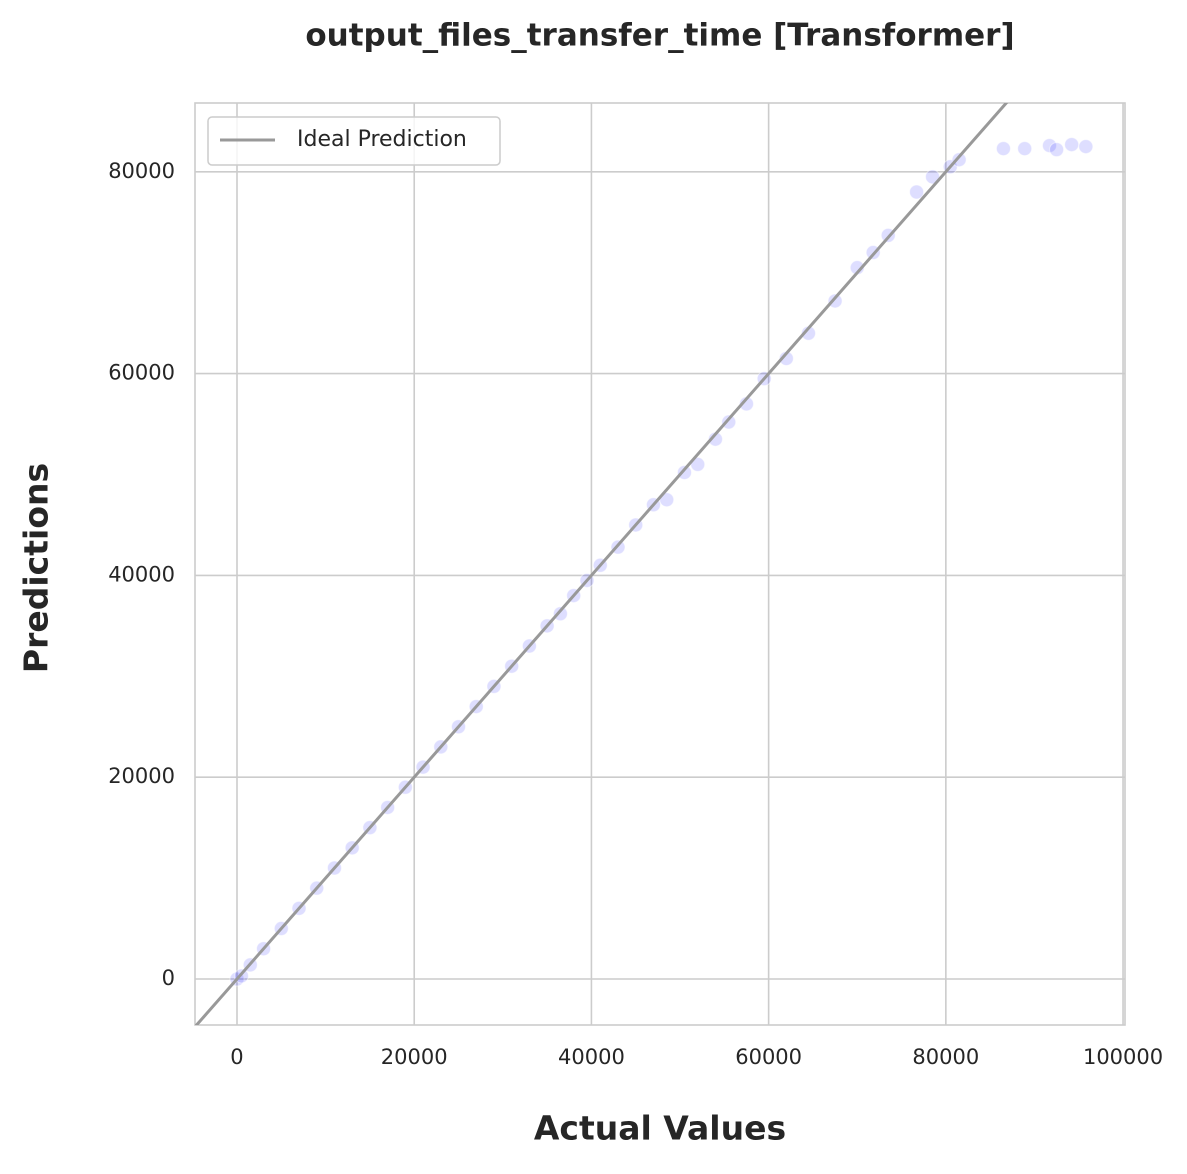 The image size is (1187, 1174). What do you see at coordinates (36, 568) in the screenshot?
I see `y-axis-label: Predictions` at bounding box center [36, 568].